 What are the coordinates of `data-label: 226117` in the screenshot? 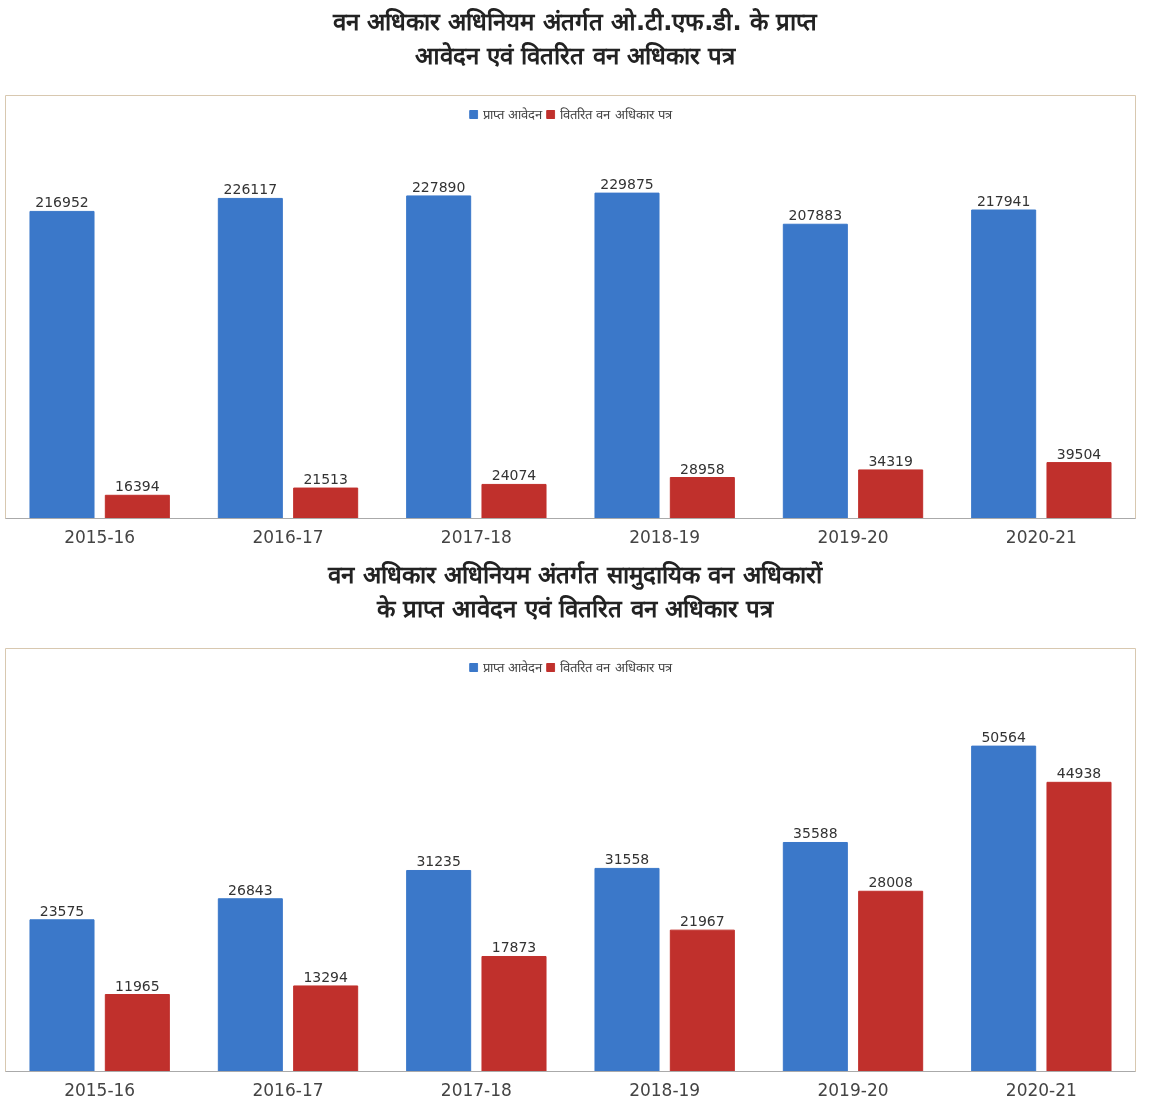 It's located at (250, 189).